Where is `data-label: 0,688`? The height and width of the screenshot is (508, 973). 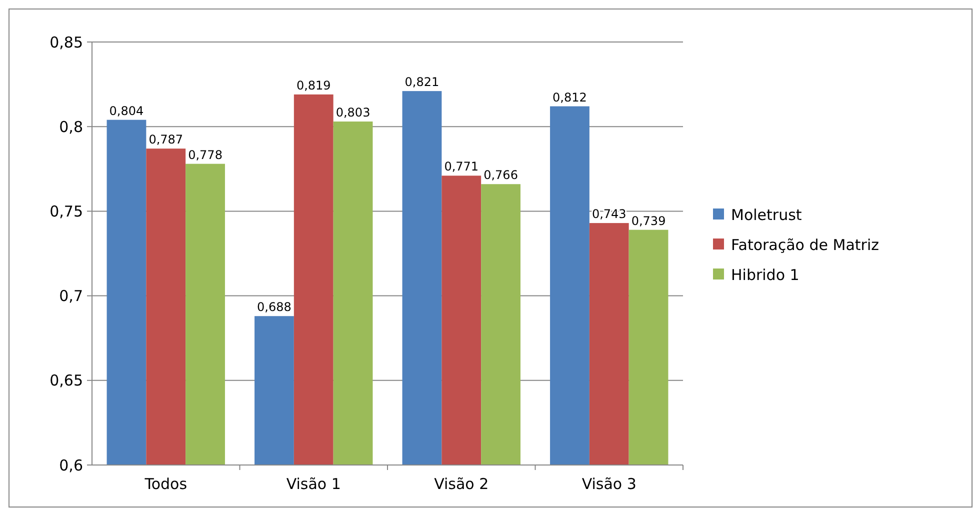 data-label: 0,688 is located at coordinates (274, 307).